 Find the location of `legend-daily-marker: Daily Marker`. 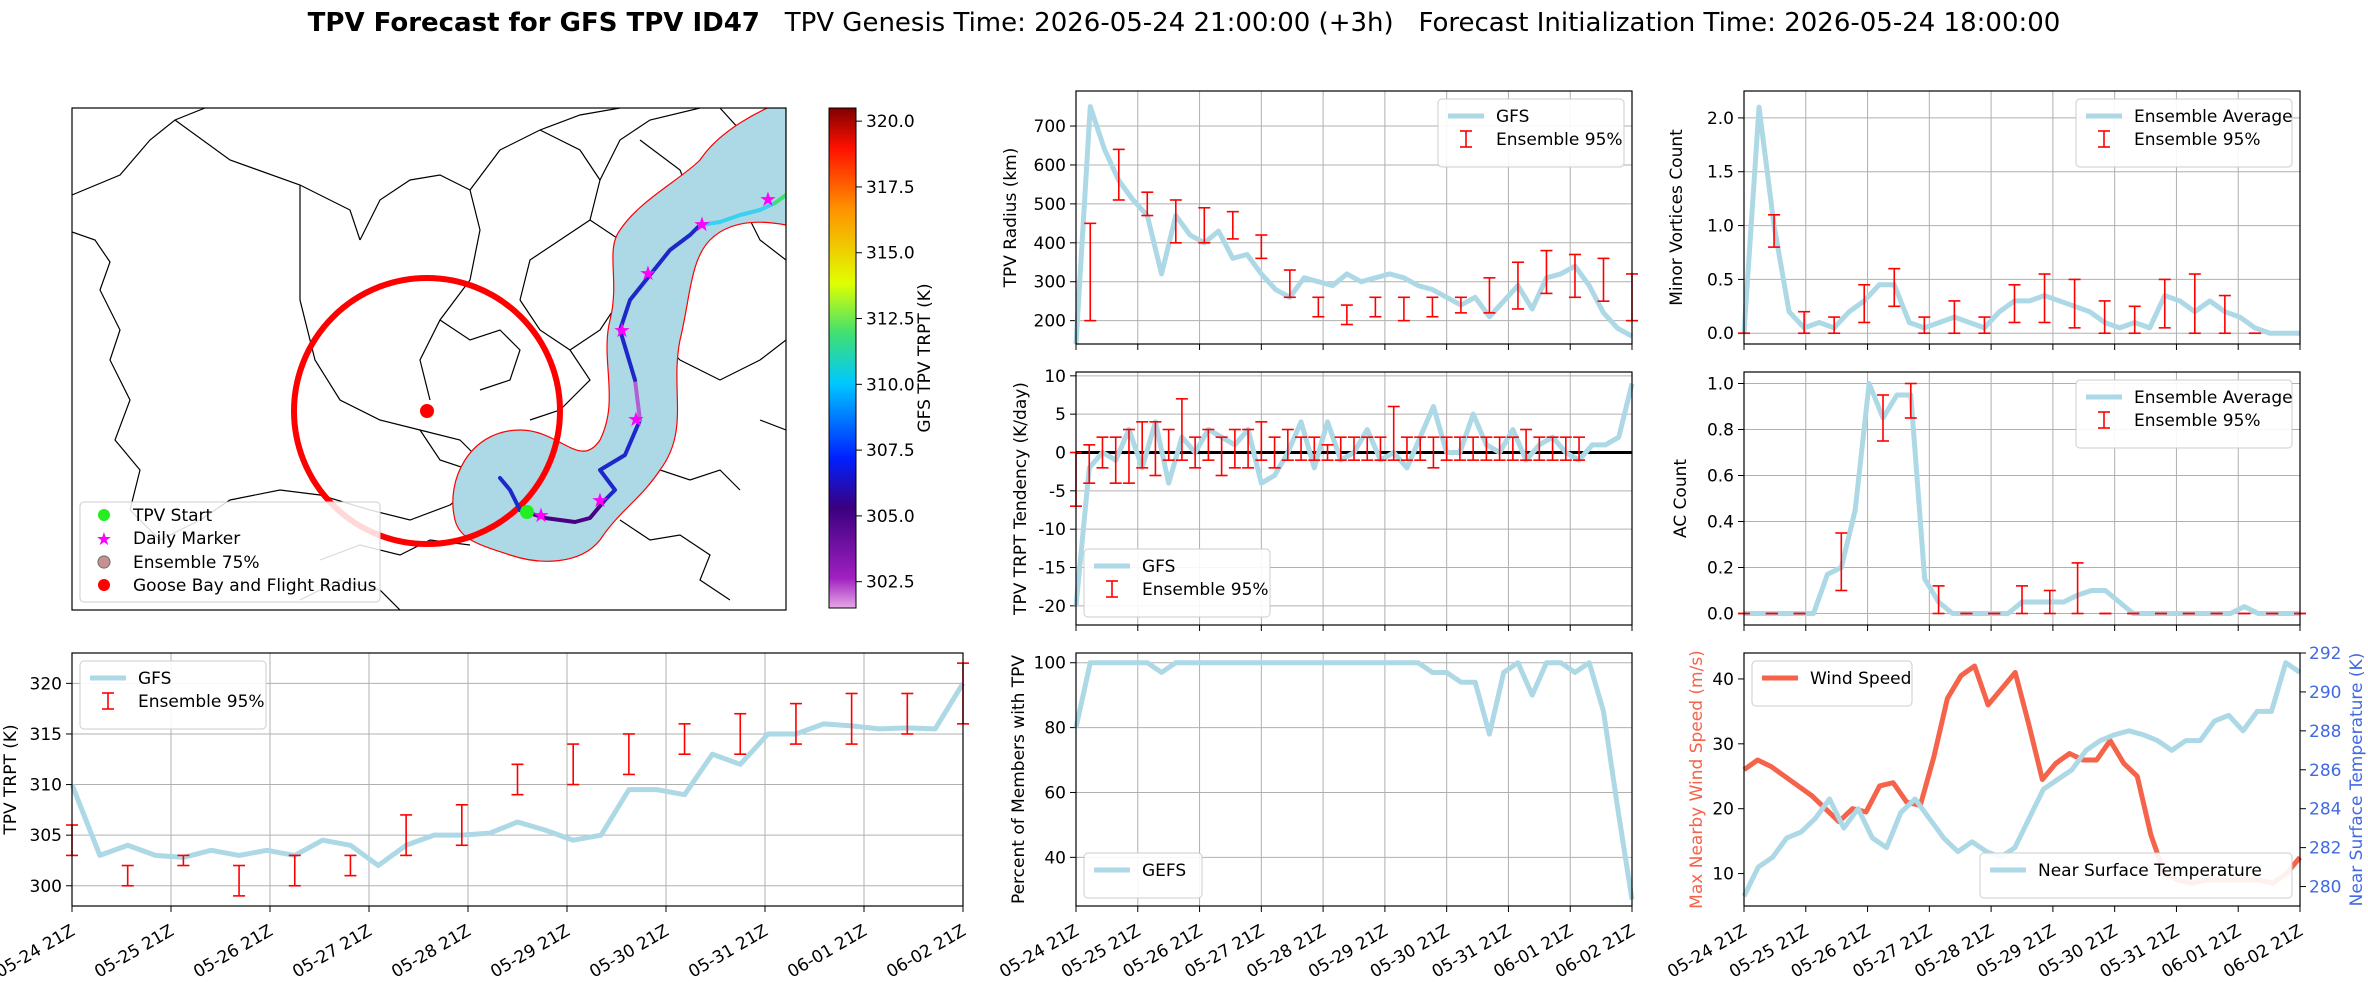

legend-daily-marker: Daily Marker is located at coordinates (186, 539).